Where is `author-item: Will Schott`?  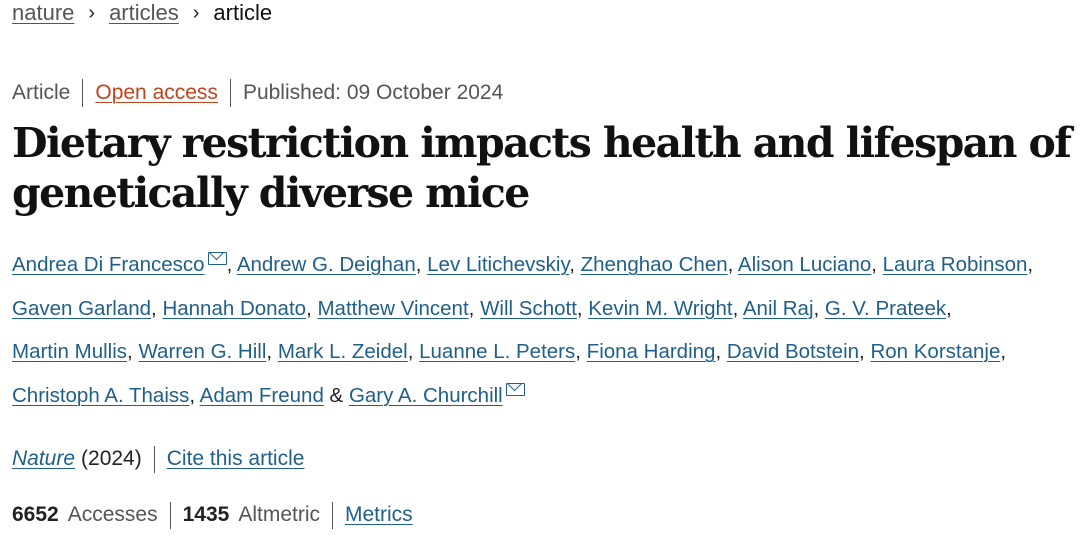 author-item: Will Schott is located at coordinates (528, 308).